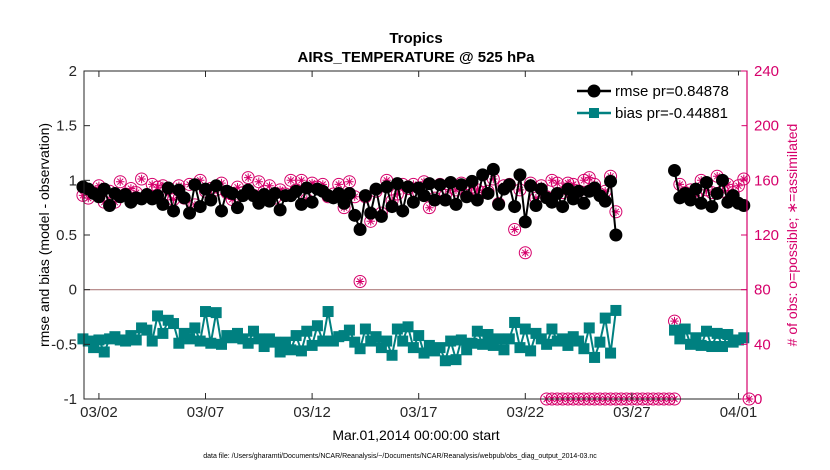 The width and height of the screenshot is (830, 470). Describe the element at coordinates (758, 399) in the screenshot. I see `y-right-tick-label: 0` at that location.